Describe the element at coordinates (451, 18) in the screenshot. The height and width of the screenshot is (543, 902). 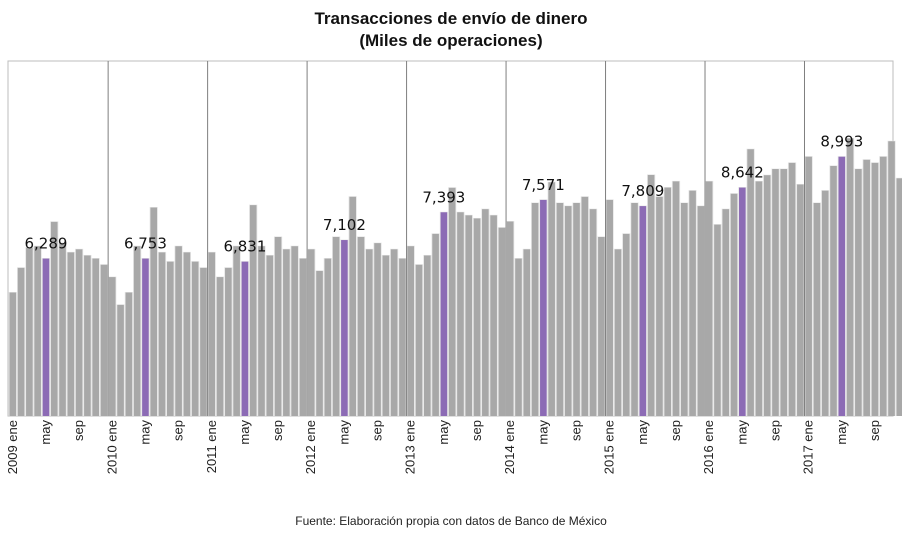
I see `chart-title-line: Transacciones de envío de dinero` at that location.